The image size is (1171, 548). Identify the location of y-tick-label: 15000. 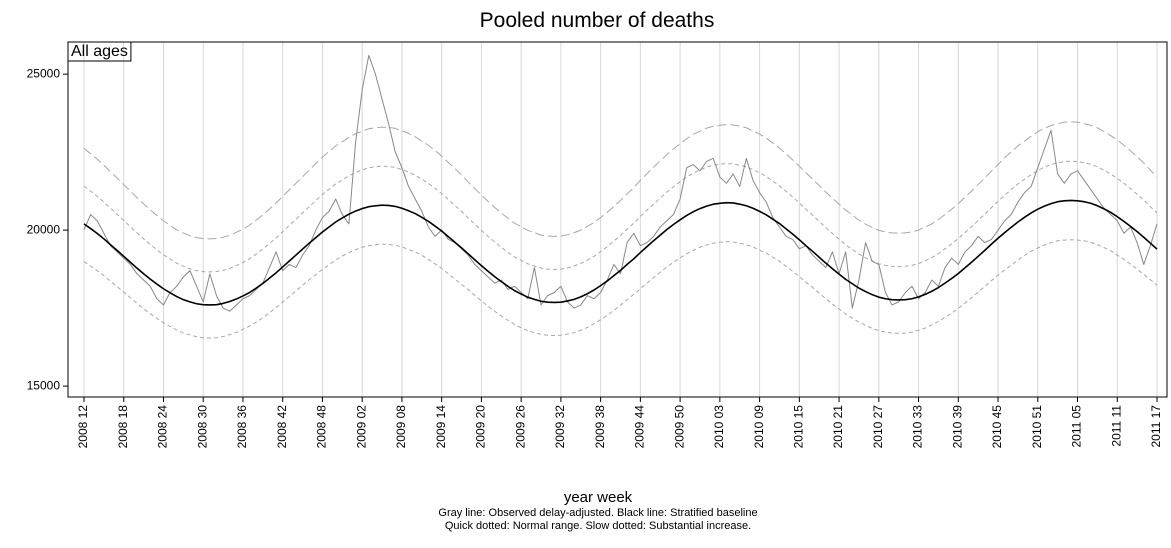
(44, 385).